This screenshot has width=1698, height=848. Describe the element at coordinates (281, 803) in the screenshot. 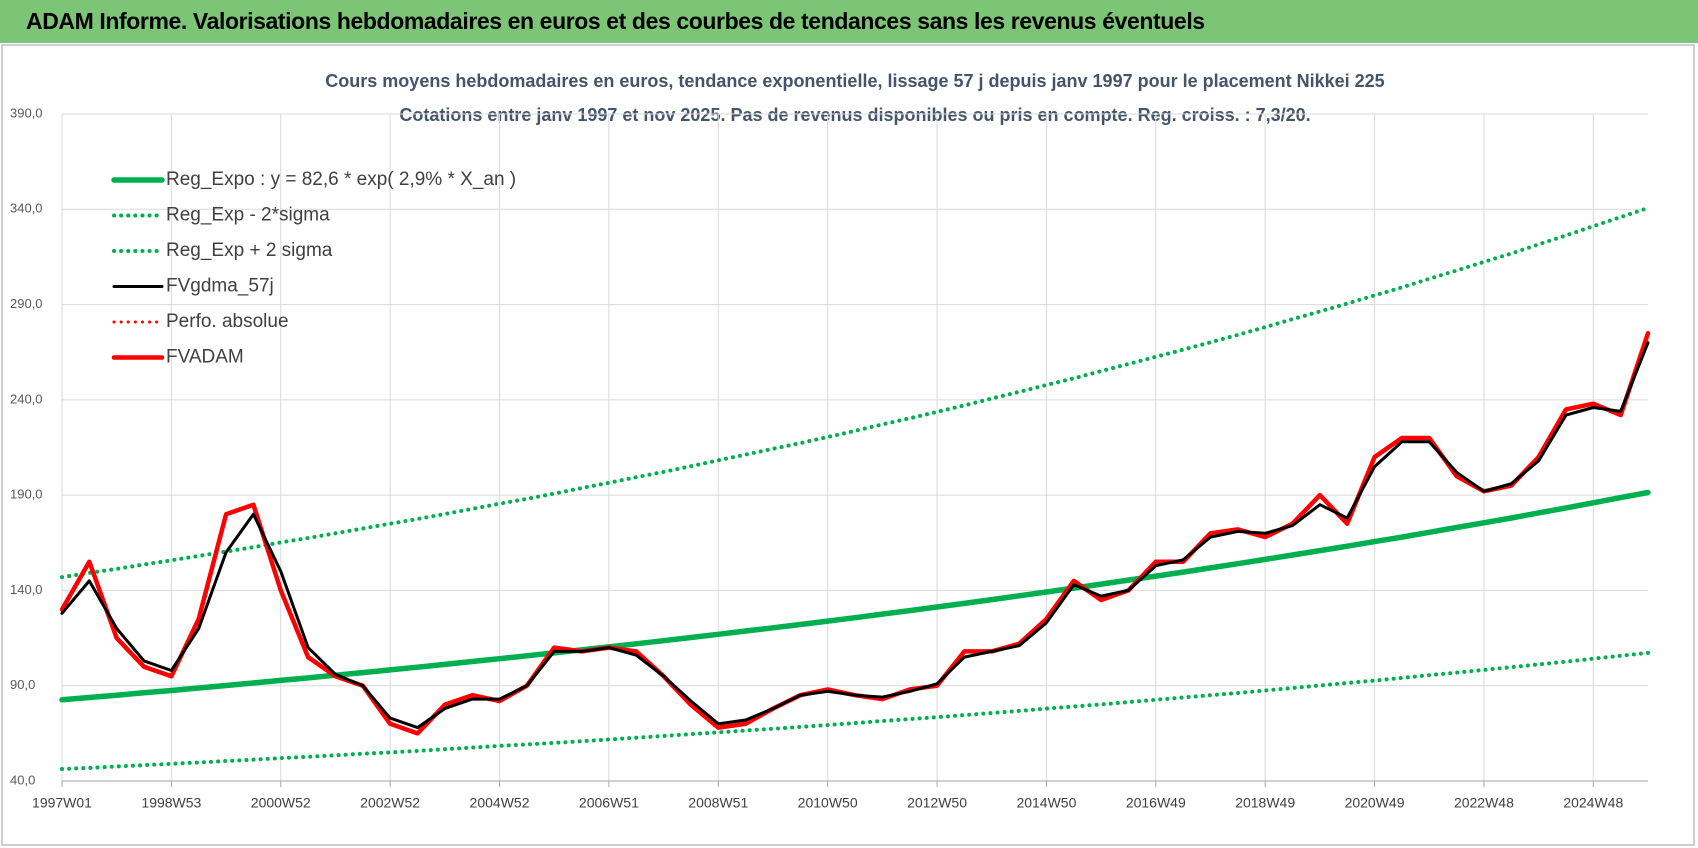

I see `x-tick-label: 2000W52` at that location.